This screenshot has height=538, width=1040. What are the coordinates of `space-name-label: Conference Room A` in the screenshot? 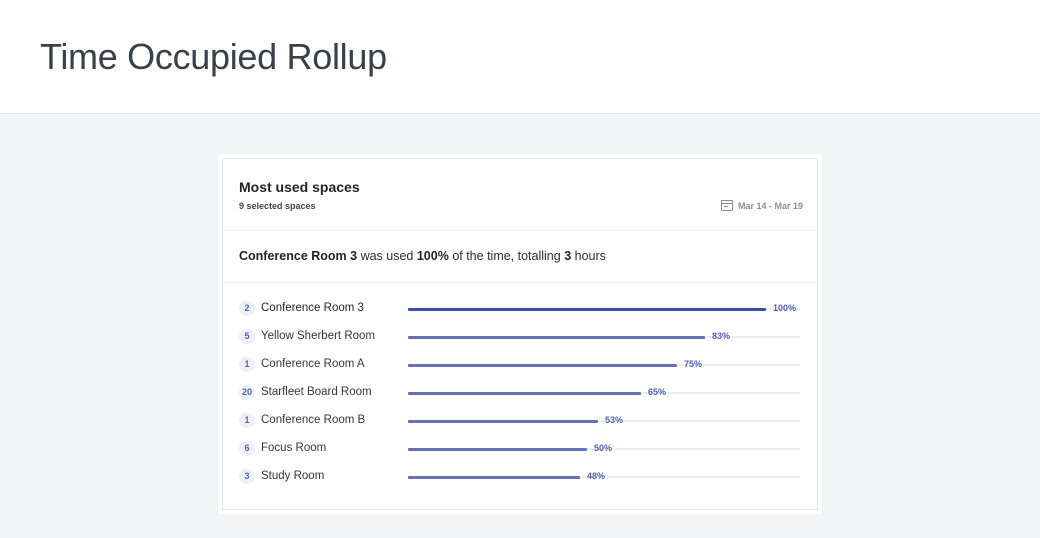 It's located at (313, 364).